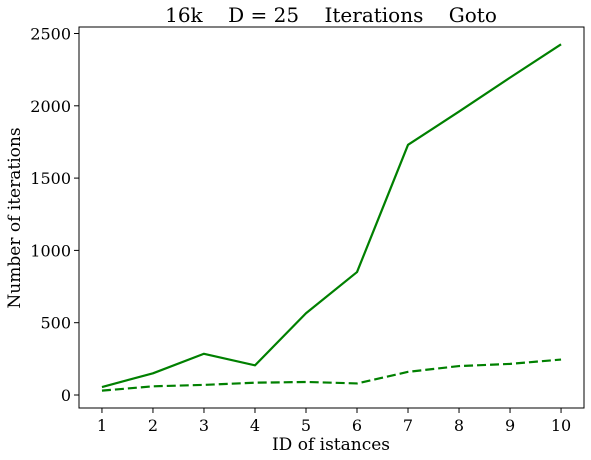  Describe the element at coordinates (50, 178) in the screenshot. I see `y-tick-label: 1500` at that location.